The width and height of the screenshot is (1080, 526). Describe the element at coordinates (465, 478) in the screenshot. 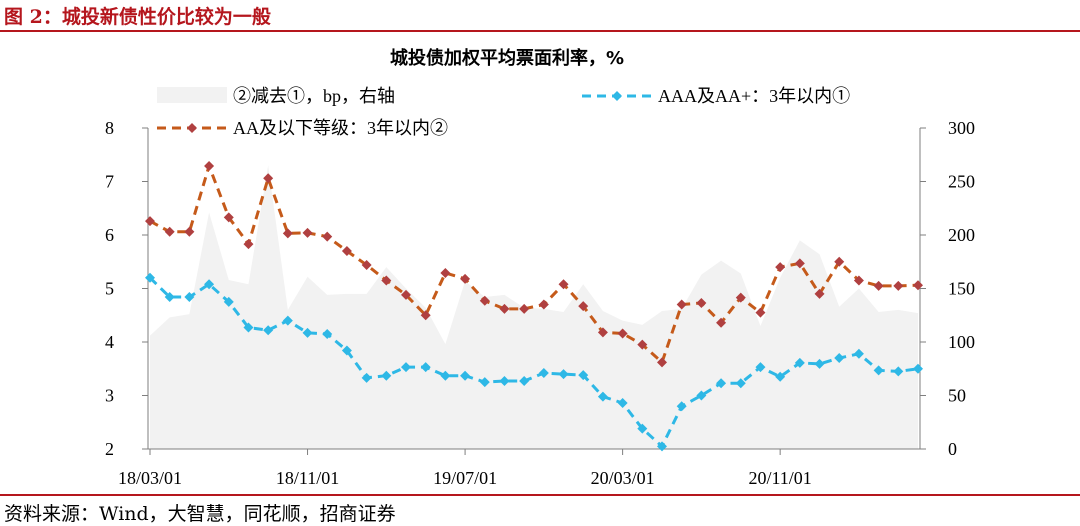

I see `x-tick-label: 19/07/01` at that location.